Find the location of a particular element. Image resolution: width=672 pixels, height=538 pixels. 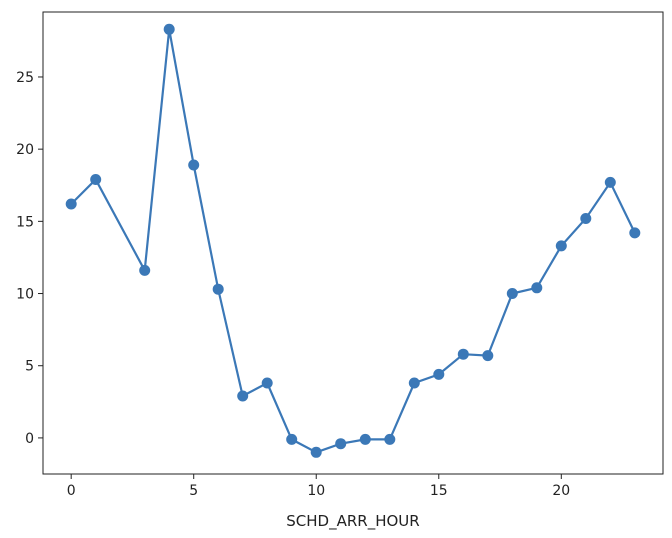

y-tick-label: 15 is located at coordinates (25, 222).